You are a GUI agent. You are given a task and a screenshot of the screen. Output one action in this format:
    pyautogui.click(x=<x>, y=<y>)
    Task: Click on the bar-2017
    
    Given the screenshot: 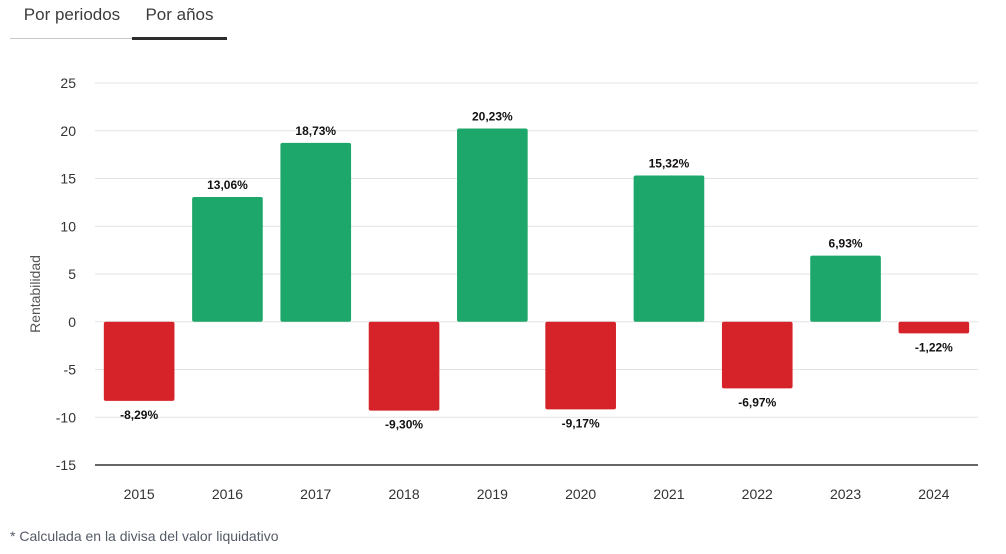 What is the action you would take?
    pyautogui.click(x=316, y=232)
    